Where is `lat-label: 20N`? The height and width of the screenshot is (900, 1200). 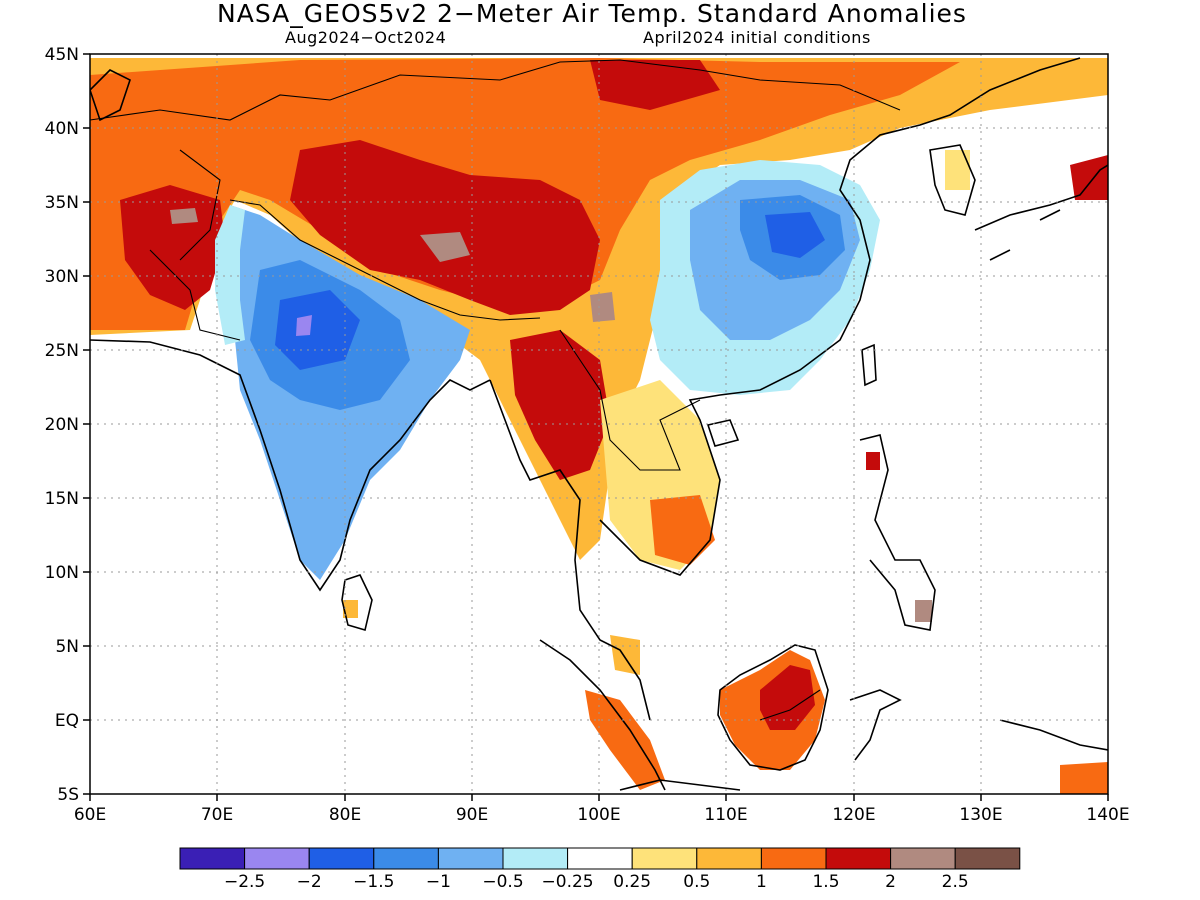 lat-label: 20N is located at coordinates (62, 425).